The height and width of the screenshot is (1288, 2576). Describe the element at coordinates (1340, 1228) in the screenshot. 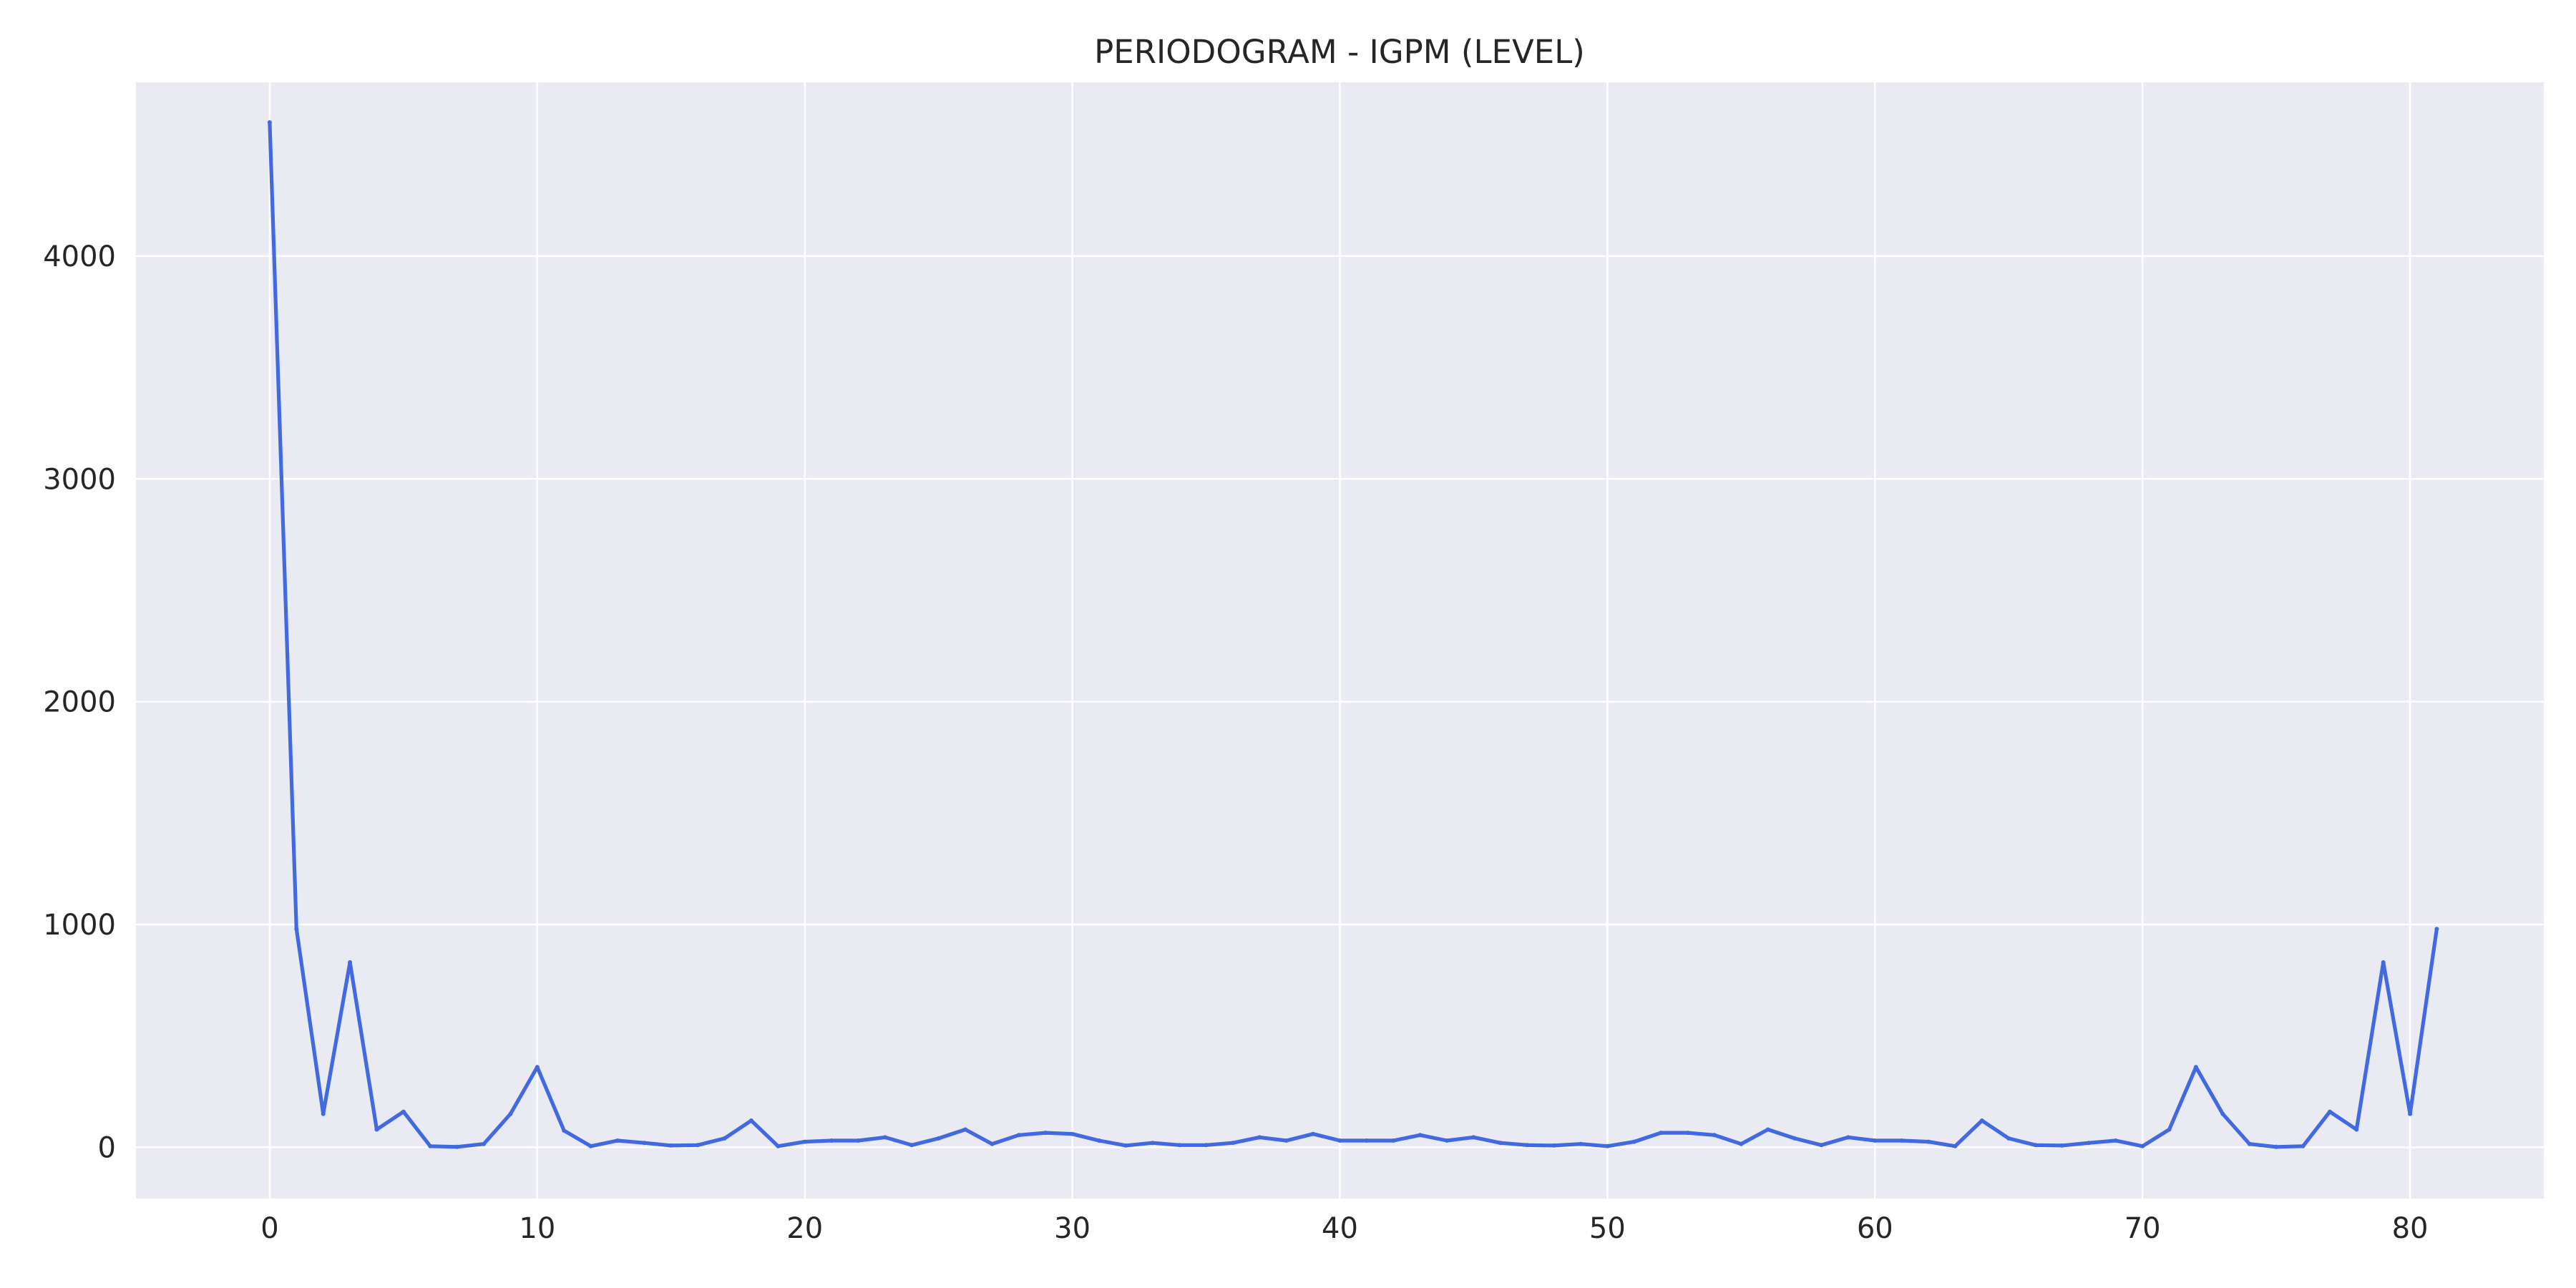

I see `x-tick-label: 40` at that location.